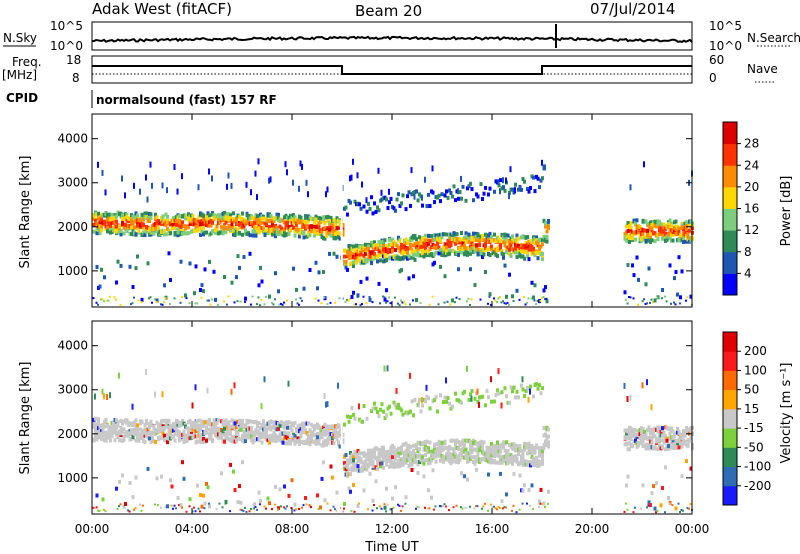  Describe the element at coordinates (757, 467) in the screenshot. I see `velocity-colorbar-tick-label: -100` at that location.